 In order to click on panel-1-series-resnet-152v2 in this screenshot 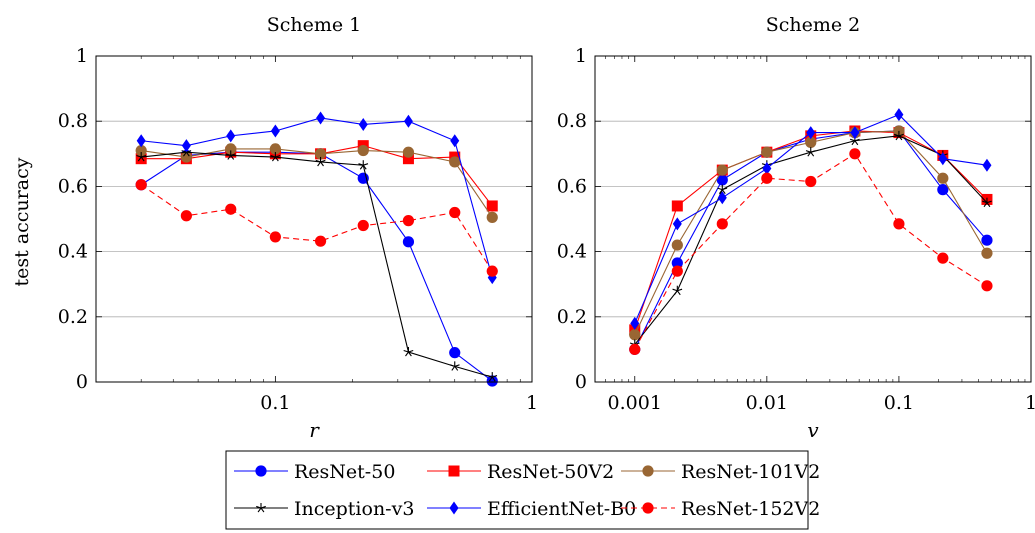, I will do `click(316, 228)`.